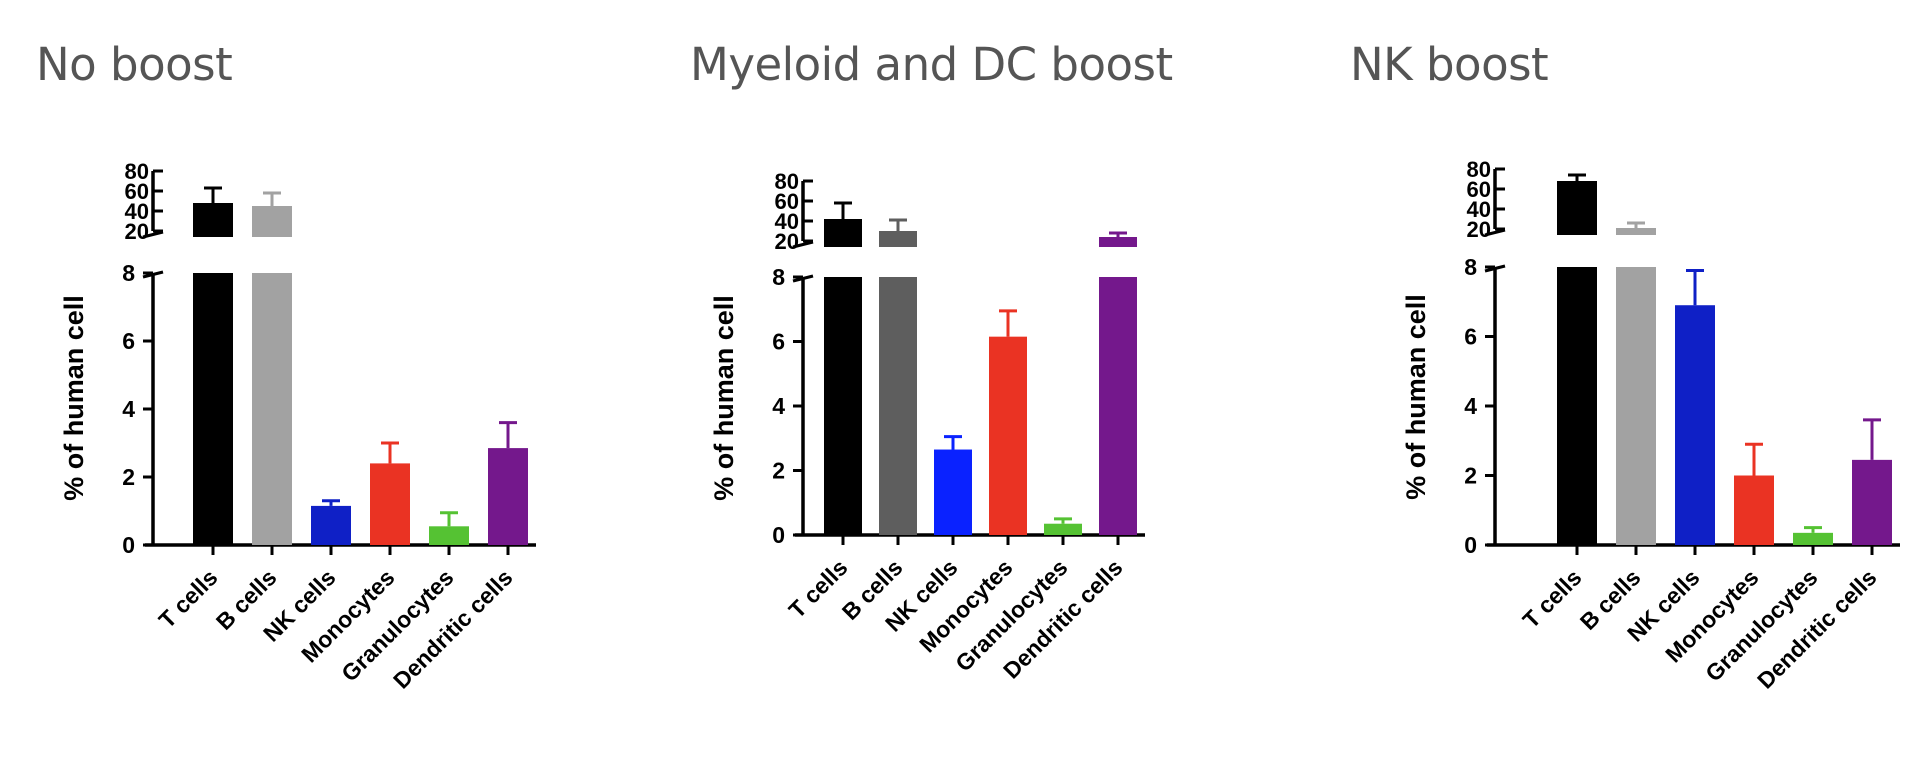  I want to click on panel-title: No boost, so click(134, 64).